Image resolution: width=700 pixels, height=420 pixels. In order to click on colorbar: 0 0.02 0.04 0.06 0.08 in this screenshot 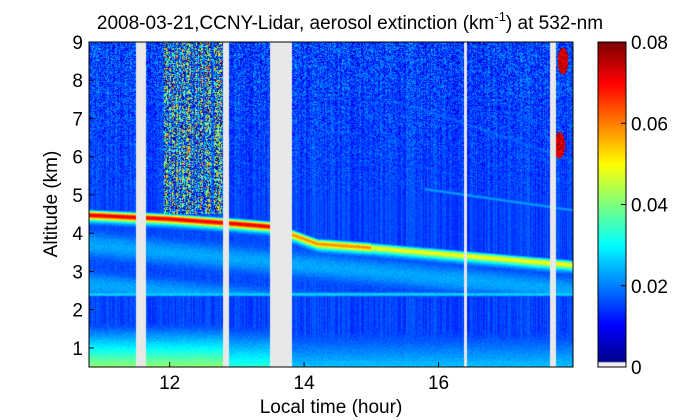, I will do `click(632, 206)`.